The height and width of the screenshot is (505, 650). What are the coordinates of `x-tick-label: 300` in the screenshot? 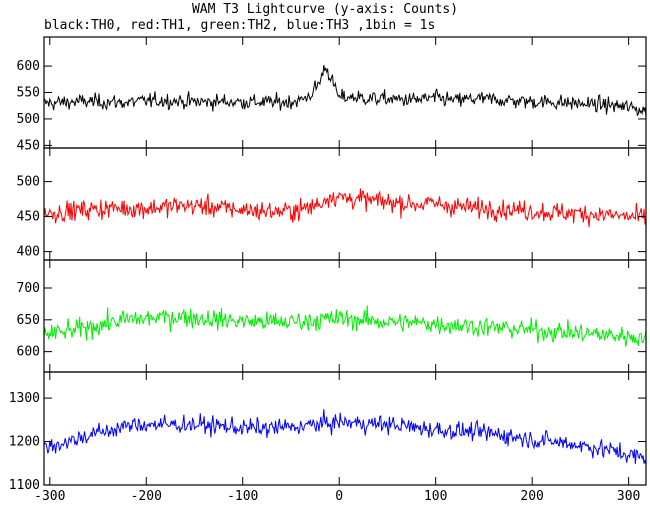 It's located at (628, 496).